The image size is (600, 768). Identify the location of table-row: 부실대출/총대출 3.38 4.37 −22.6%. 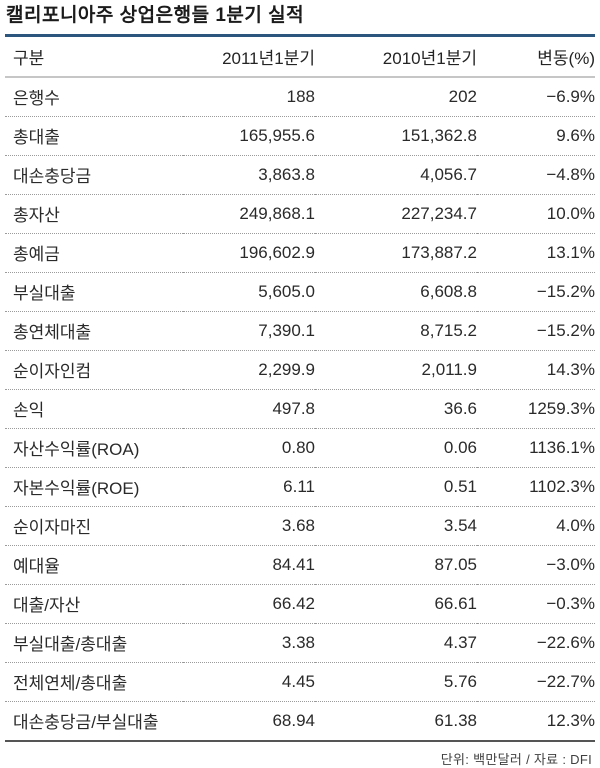
(300, 643).